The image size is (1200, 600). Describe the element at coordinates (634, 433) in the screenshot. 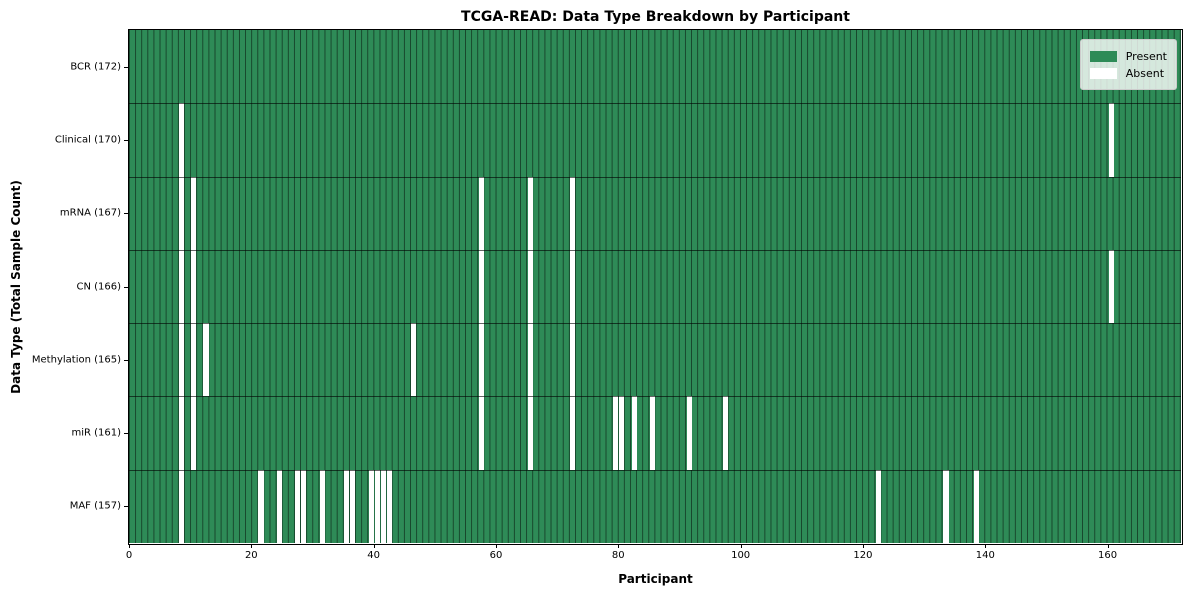

I see `absent-cell-mir-p82` at that location.